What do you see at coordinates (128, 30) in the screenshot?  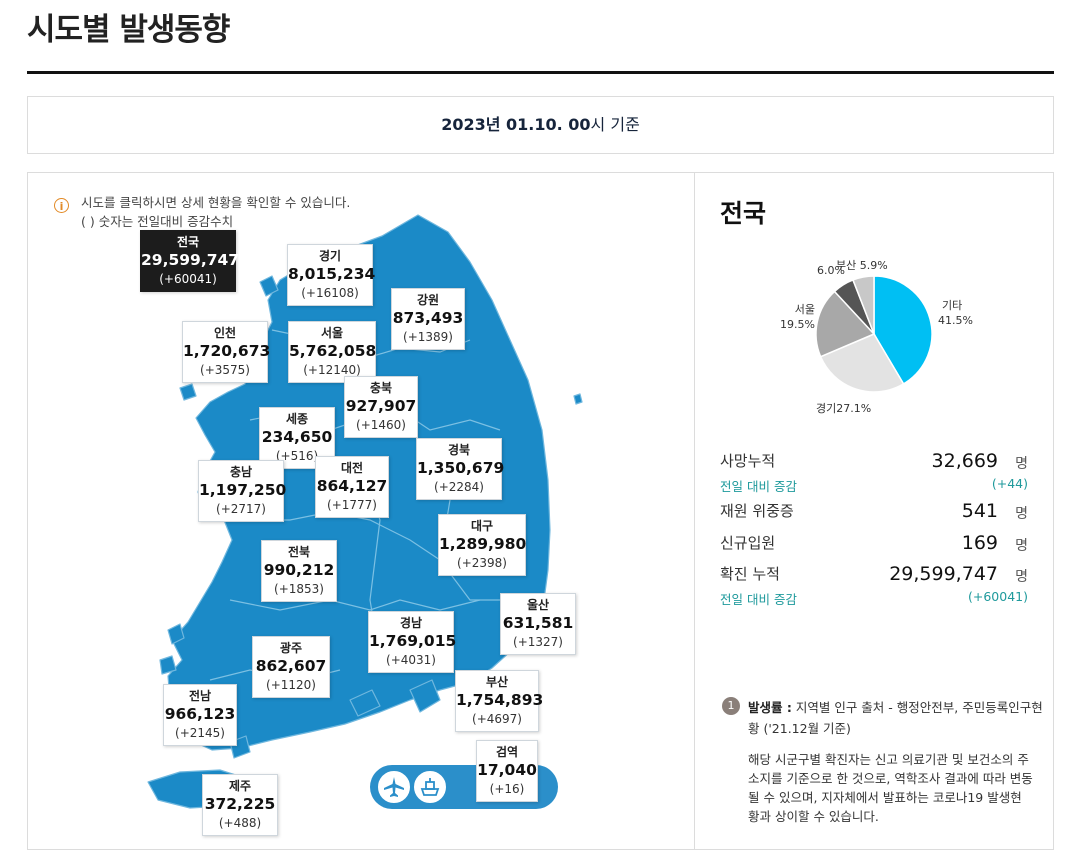 I see `page-title: 시도별 발생동향` at bounding box center [128, 30].